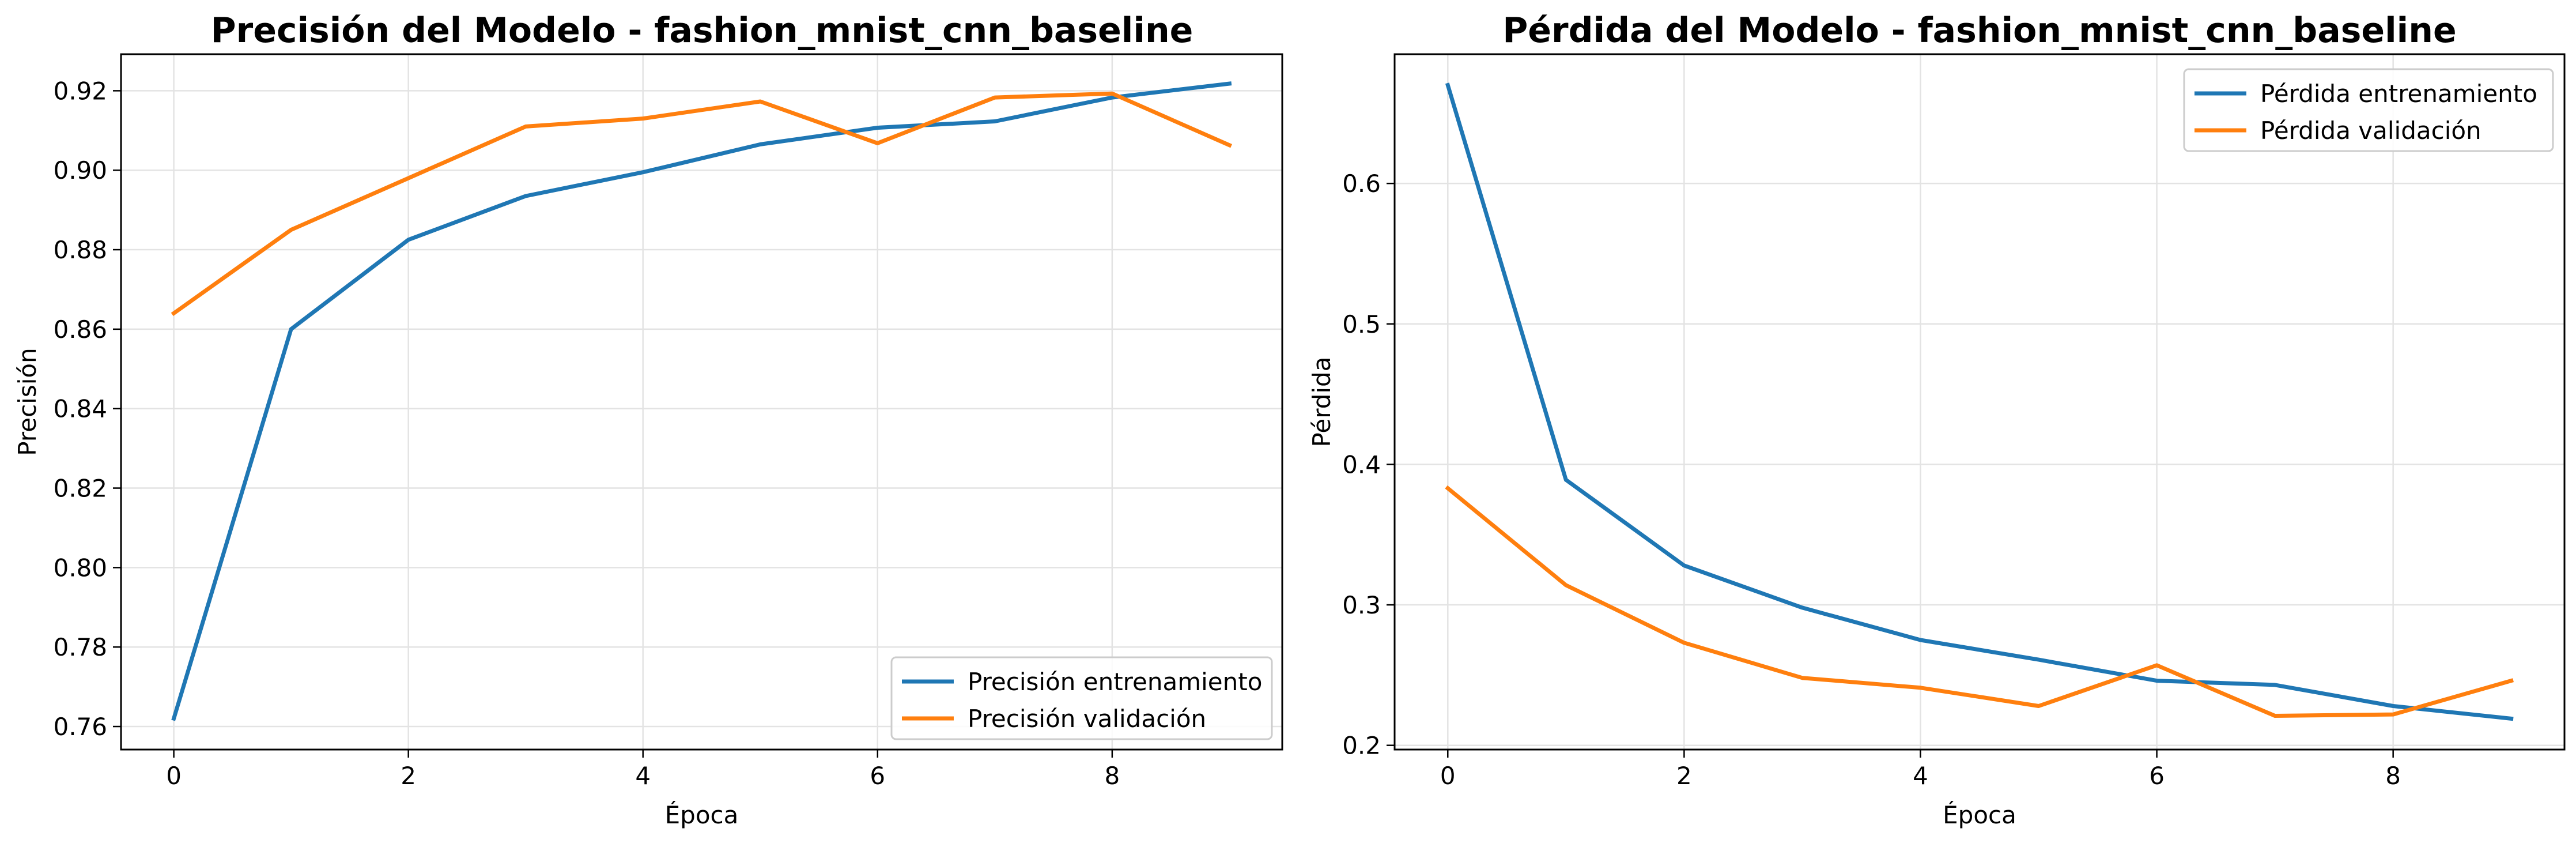  What do you see at coordinates (27, 402) in the screenshot?
I see `accuracy-y-axis-label: Precisión` at bounding box center [27, 402].